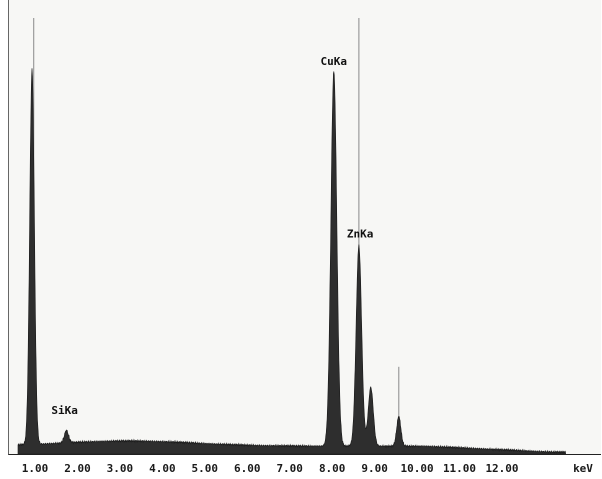 This screenshot has height=479, width=602. What do you see at coordinates (247, 468) in the screenshot?
I see `x-tick-label: 6.00` at bounding box center [247, 468].